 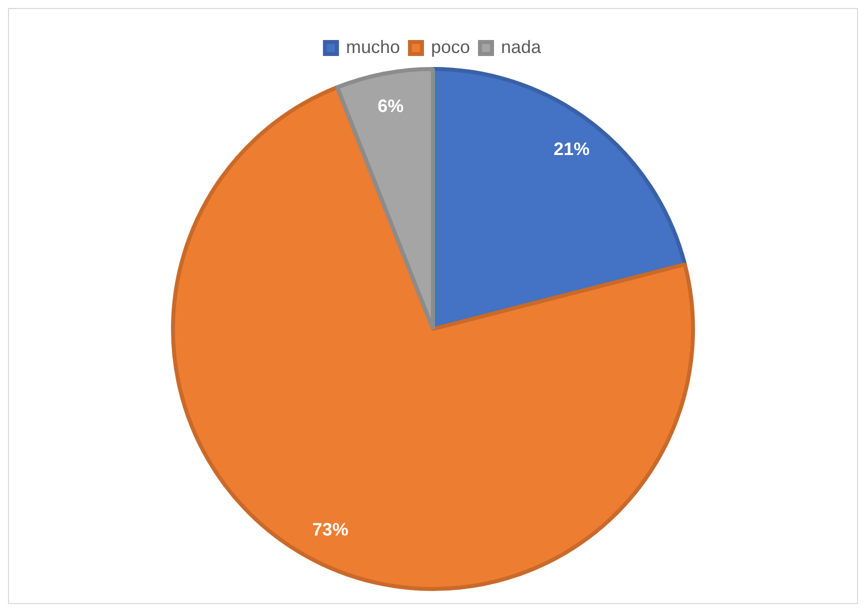 I want to click on data-label: 6%, so click(x=391, y=106).